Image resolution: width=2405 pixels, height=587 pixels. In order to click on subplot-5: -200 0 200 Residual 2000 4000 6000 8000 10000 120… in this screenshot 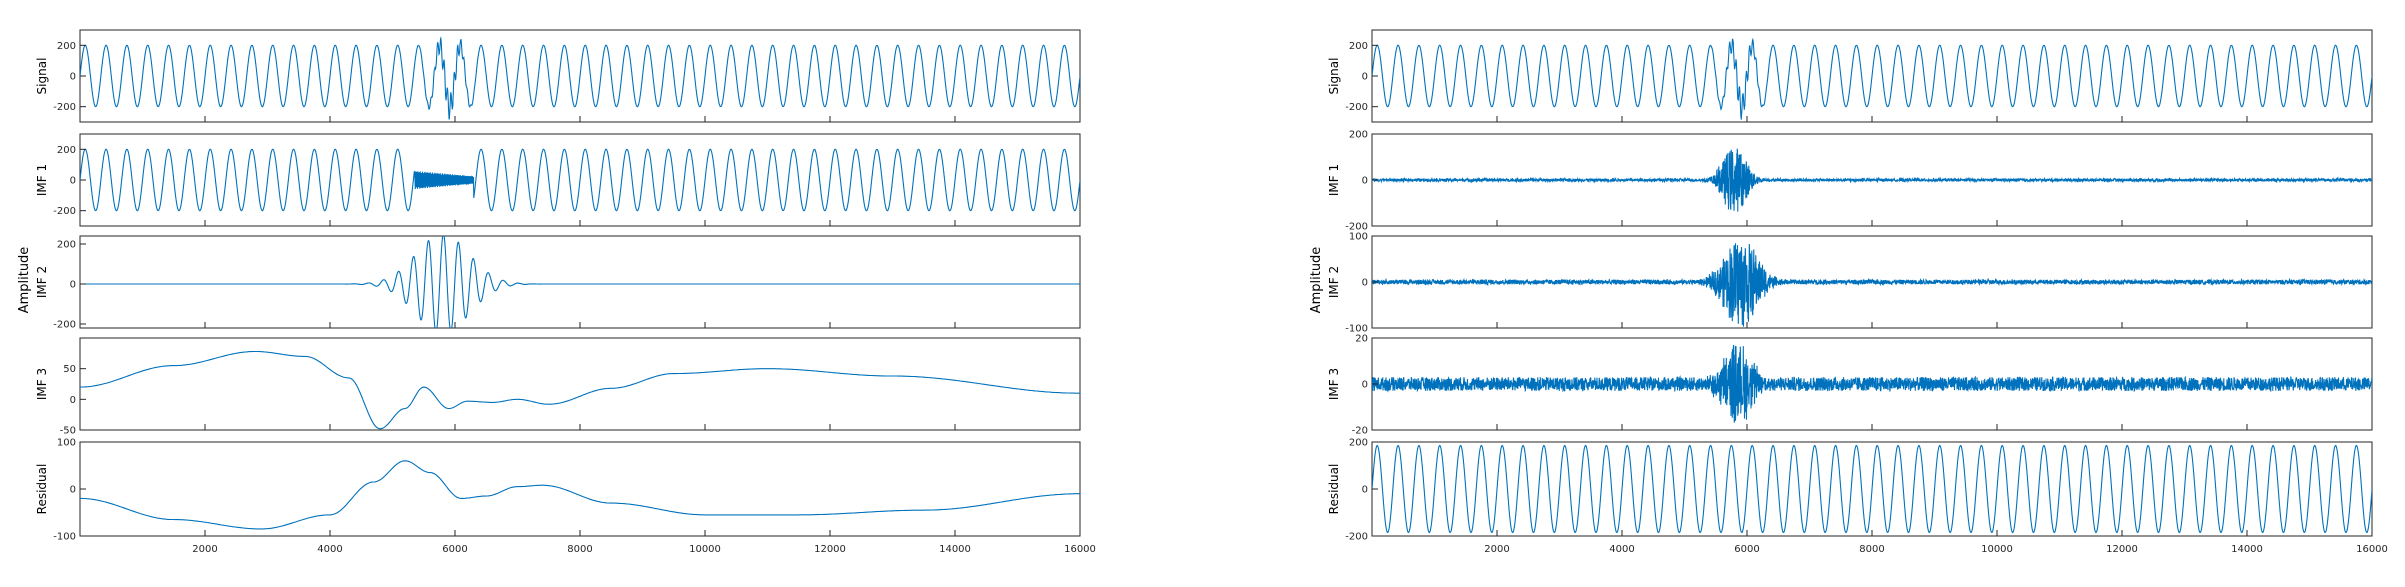, I will do `click(1857, 497)`.